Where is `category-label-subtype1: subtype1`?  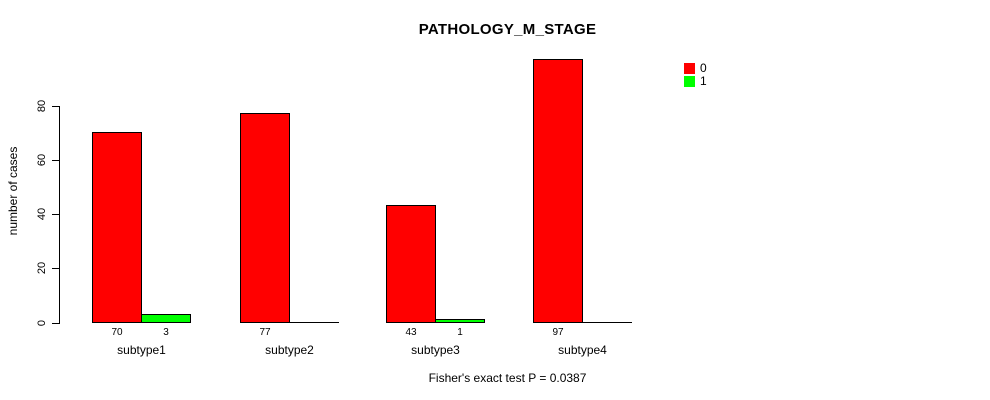
category-label-subtype1: subtype1 is located at coordinates (141, 350).